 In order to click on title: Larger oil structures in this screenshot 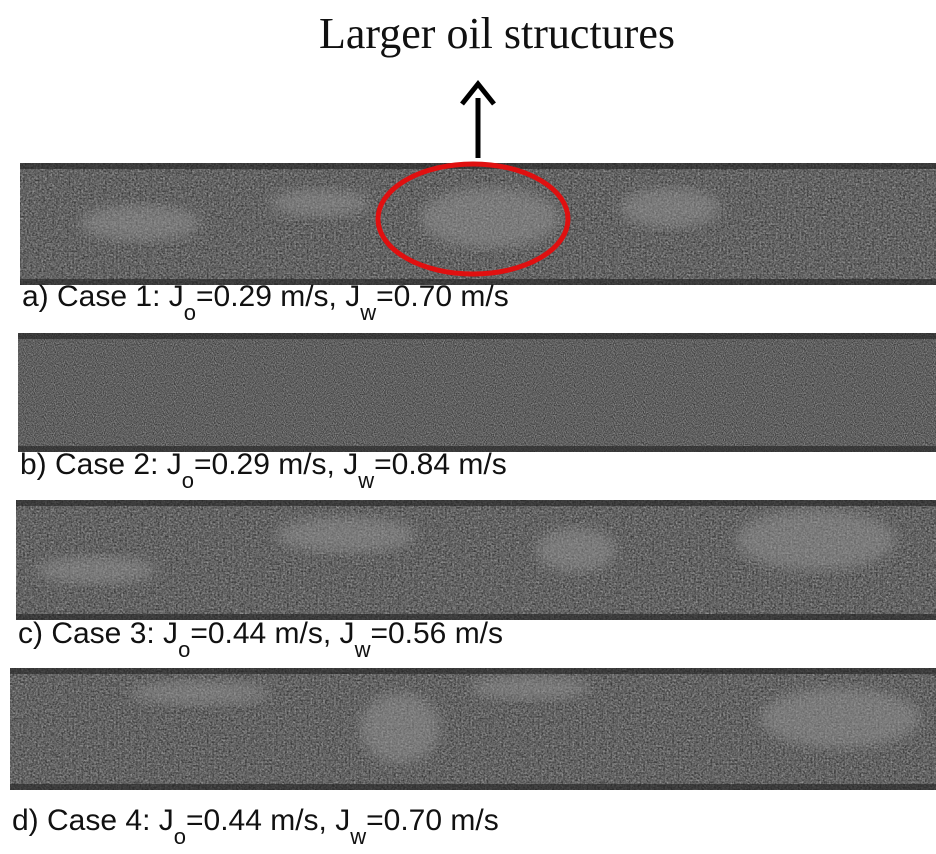, I will do `click(497, 33)`.